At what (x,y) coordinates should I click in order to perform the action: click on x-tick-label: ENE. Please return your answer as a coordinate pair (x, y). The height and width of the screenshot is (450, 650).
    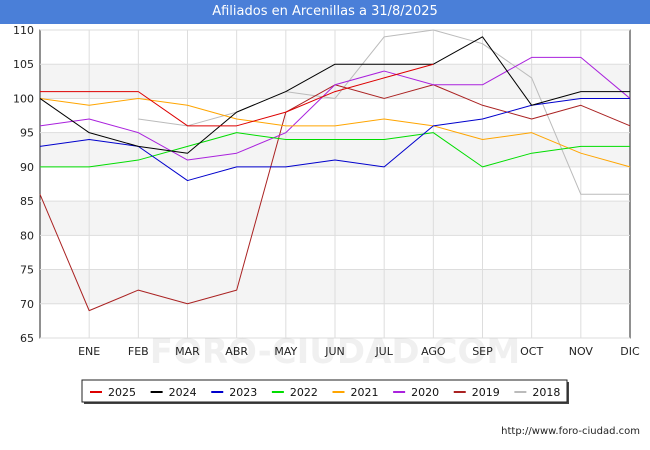
    Looking at the image, I should click on (89, 351).